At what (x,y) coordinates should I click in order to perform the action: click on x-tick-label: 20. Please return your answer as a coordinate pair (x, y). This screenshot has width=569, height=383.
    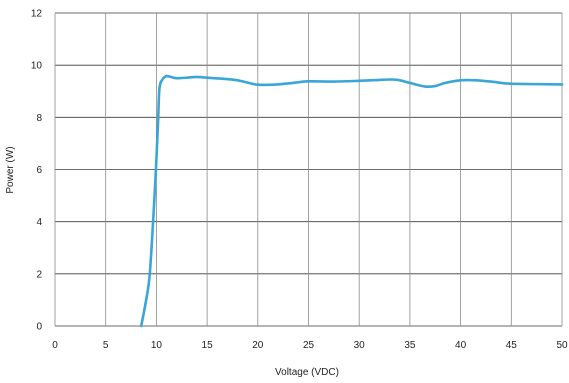
    Looking at the image, I should click on (258, 345).